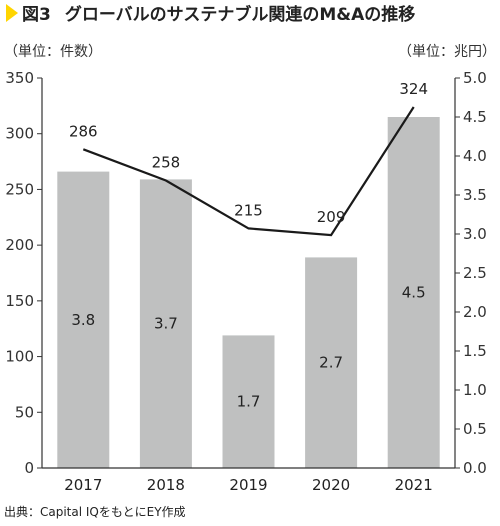  I want to click on right-tick-label: 1.0, so click(475, 390).